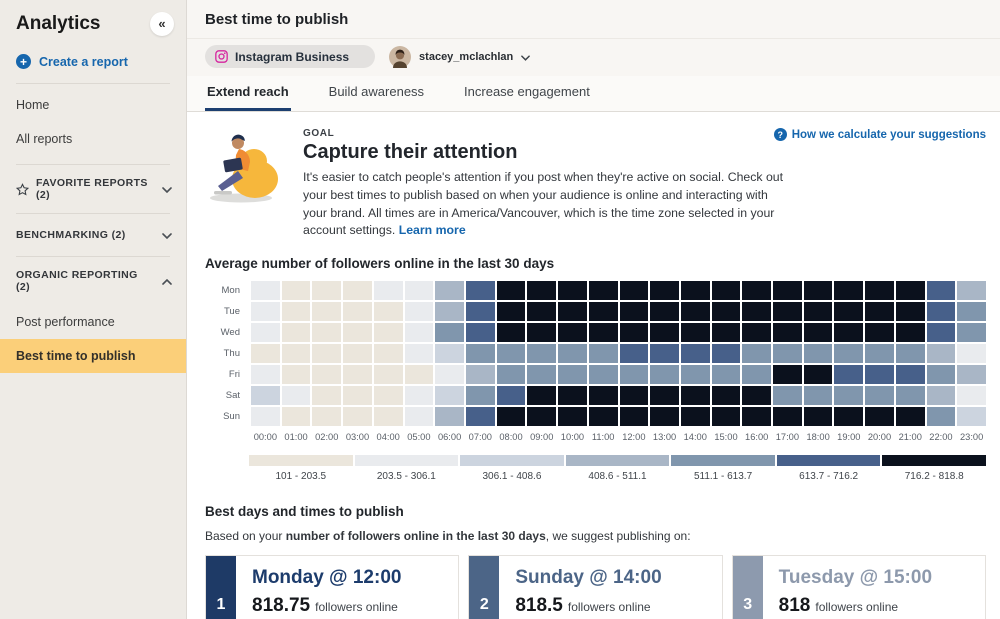 Image resolution: width=1000 pixels, height=619 pixels. What do you see at coordinates (511, 396) in the screenshot?
I see `heatmap-cell-Sat-08:00` at bounding box center [511, 396].